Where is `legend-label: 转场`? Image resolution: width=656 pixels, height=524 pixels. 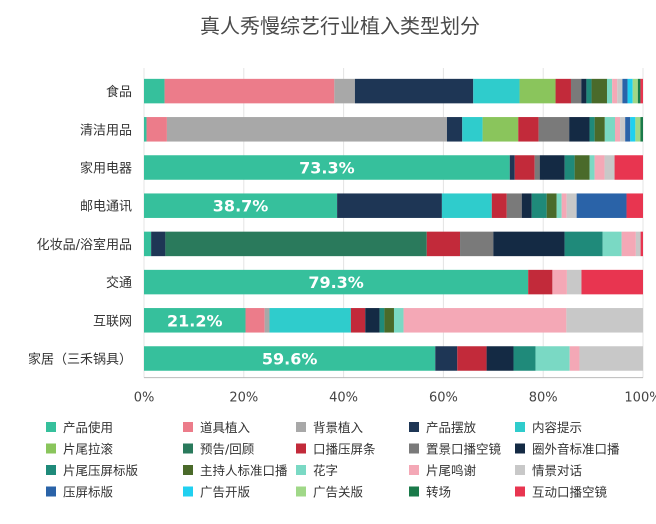
legend-label: 转场 is located at coordinates (438, 492).